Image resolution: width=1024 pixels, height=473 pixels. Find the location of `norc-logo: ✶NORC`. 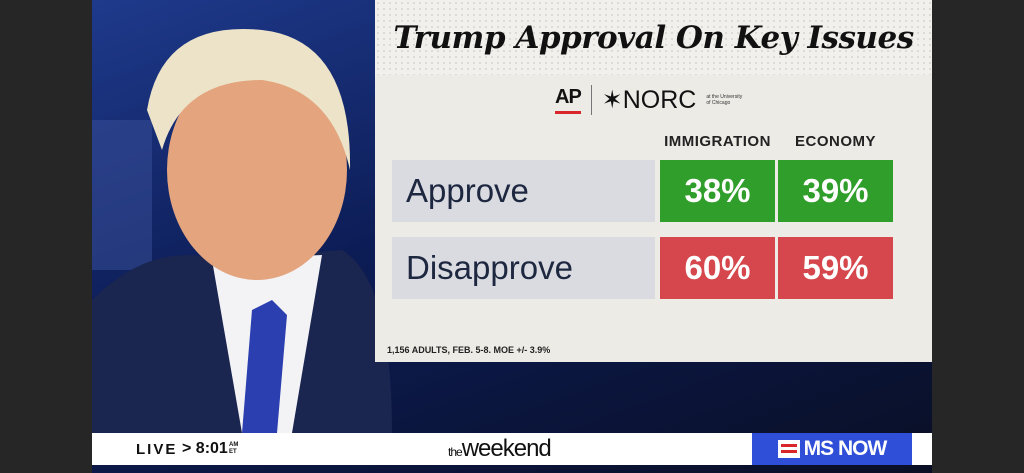

norc-logo: ✶NORC is located at coordinates (649, 100).